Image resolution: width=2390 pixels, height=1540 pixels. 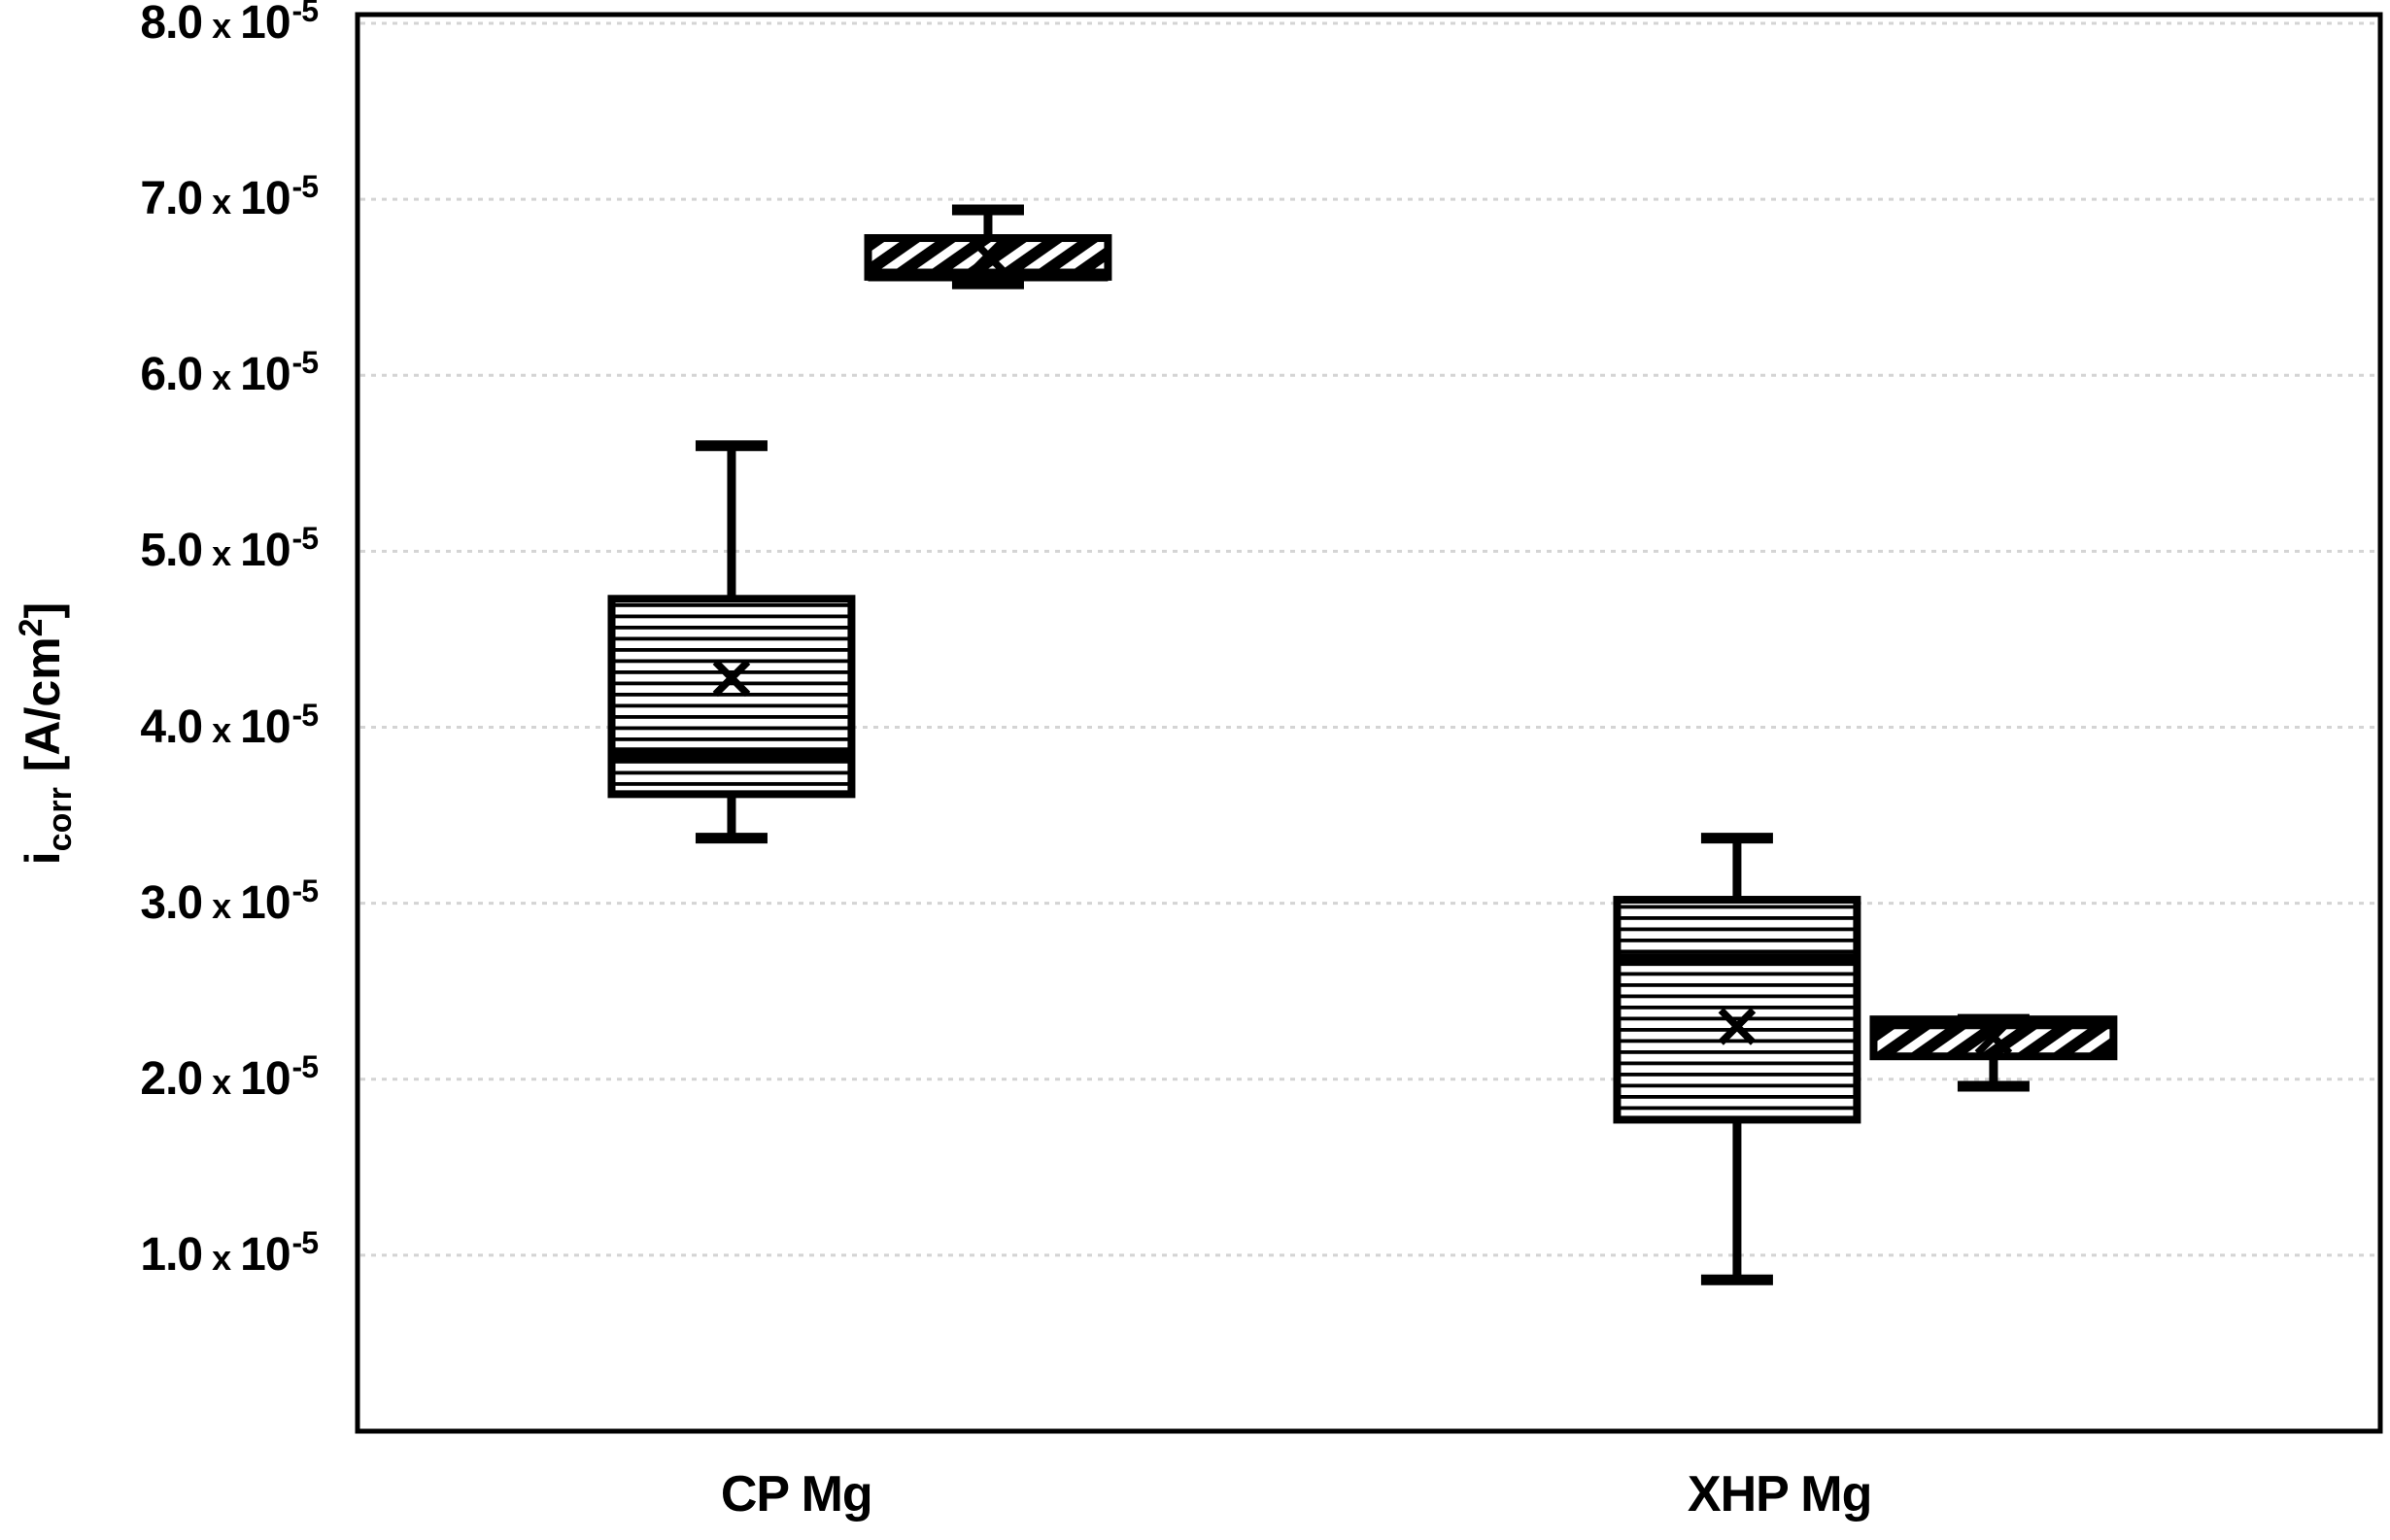 What do you see at coordinates (796, 1494) in the screenshot?
I see `x-category-label-cp-mg: CP Mg` at bounding box center [796, 1494].